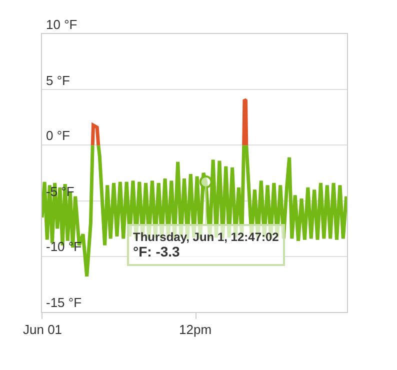 Image resolution: width=397 pixels, height=370 pixels. What do you see at coordinates (62, 24) in the screenshot?
I see `y-tick-label: 10 °F` at bounding box center [62, 24].